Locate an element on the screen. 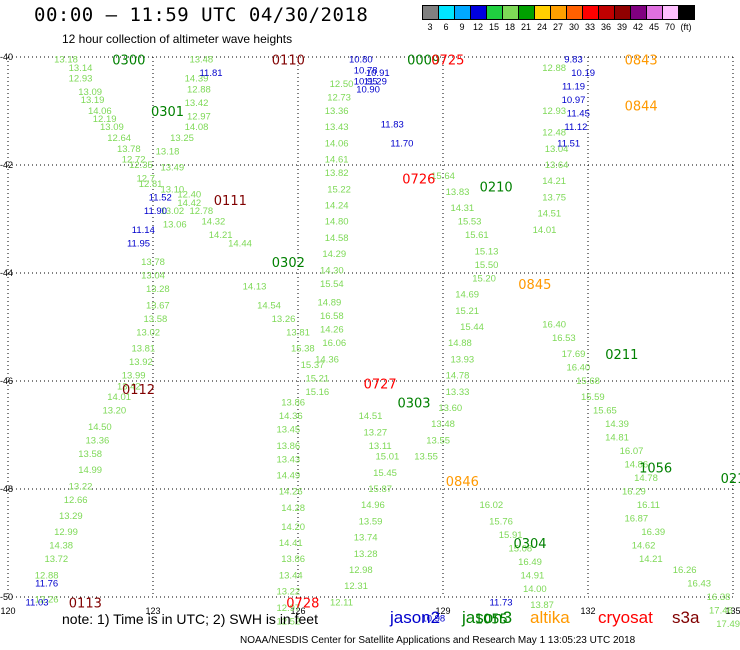 This screenshot has width=740, height=650. data-point-label: 14.08 is located at coordinates (197, 127).